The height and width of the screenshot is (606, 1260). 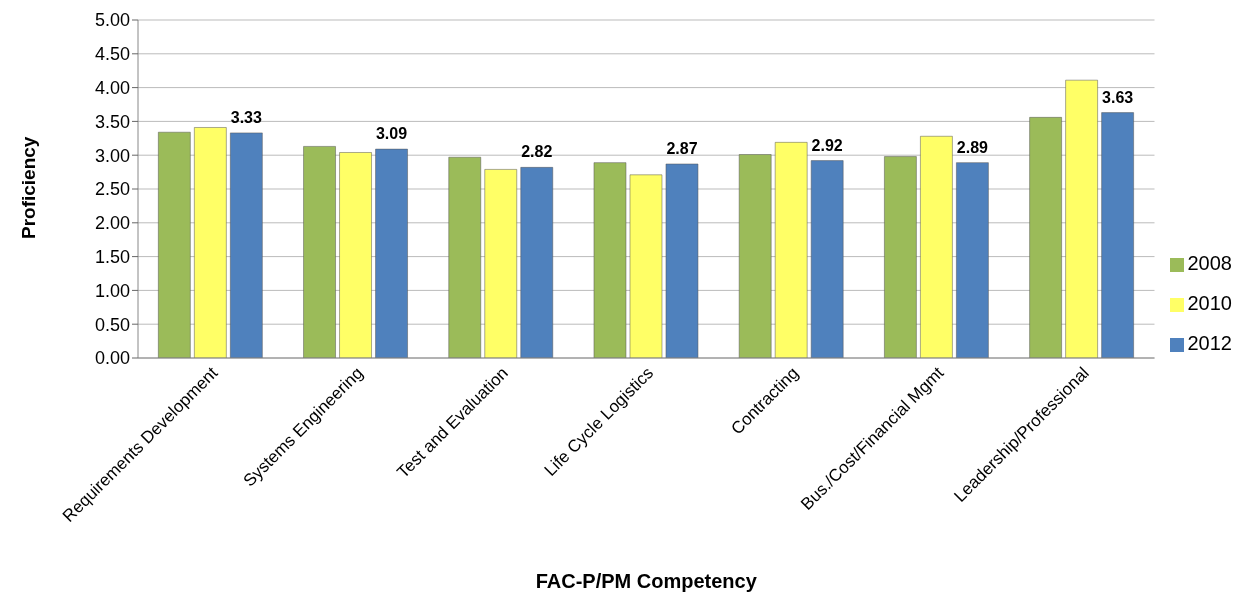 What do you see at coordinates (246, 117) in the screenshot?
I see `data-label: 3.33` at bounding box center [246, 117].